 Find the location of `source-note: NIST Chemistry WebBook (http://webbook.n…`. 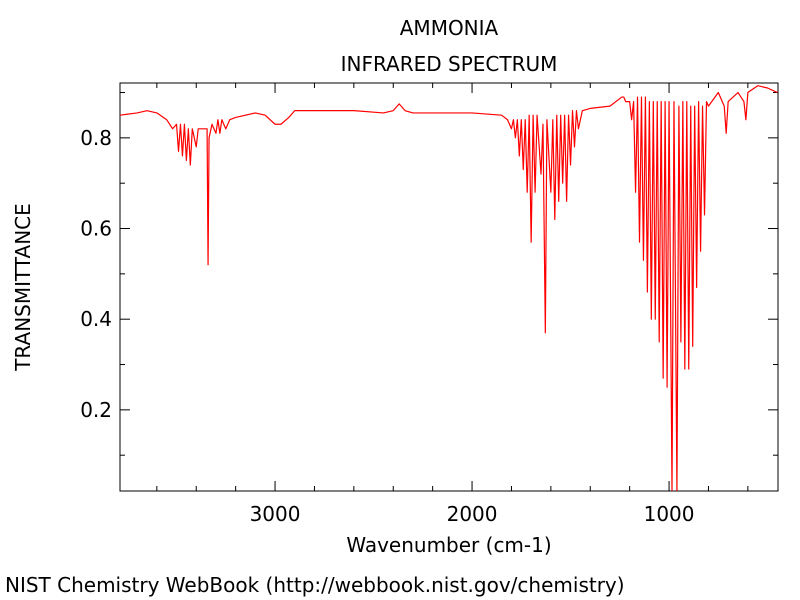

source-note: NIST Chemistry WebBook (http://webbook.n… is located at coordinates (315, 585).